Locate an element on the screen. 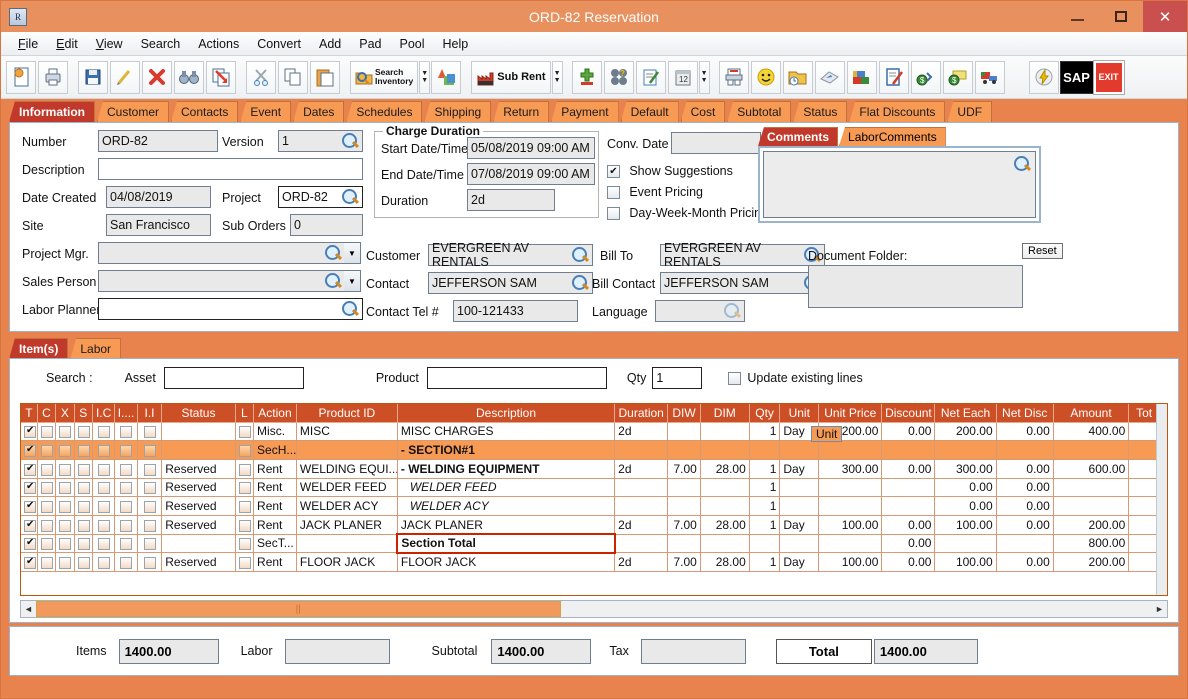  show-suggestions-checkbox: Show Suggestions is located at coordinates (670, 171).